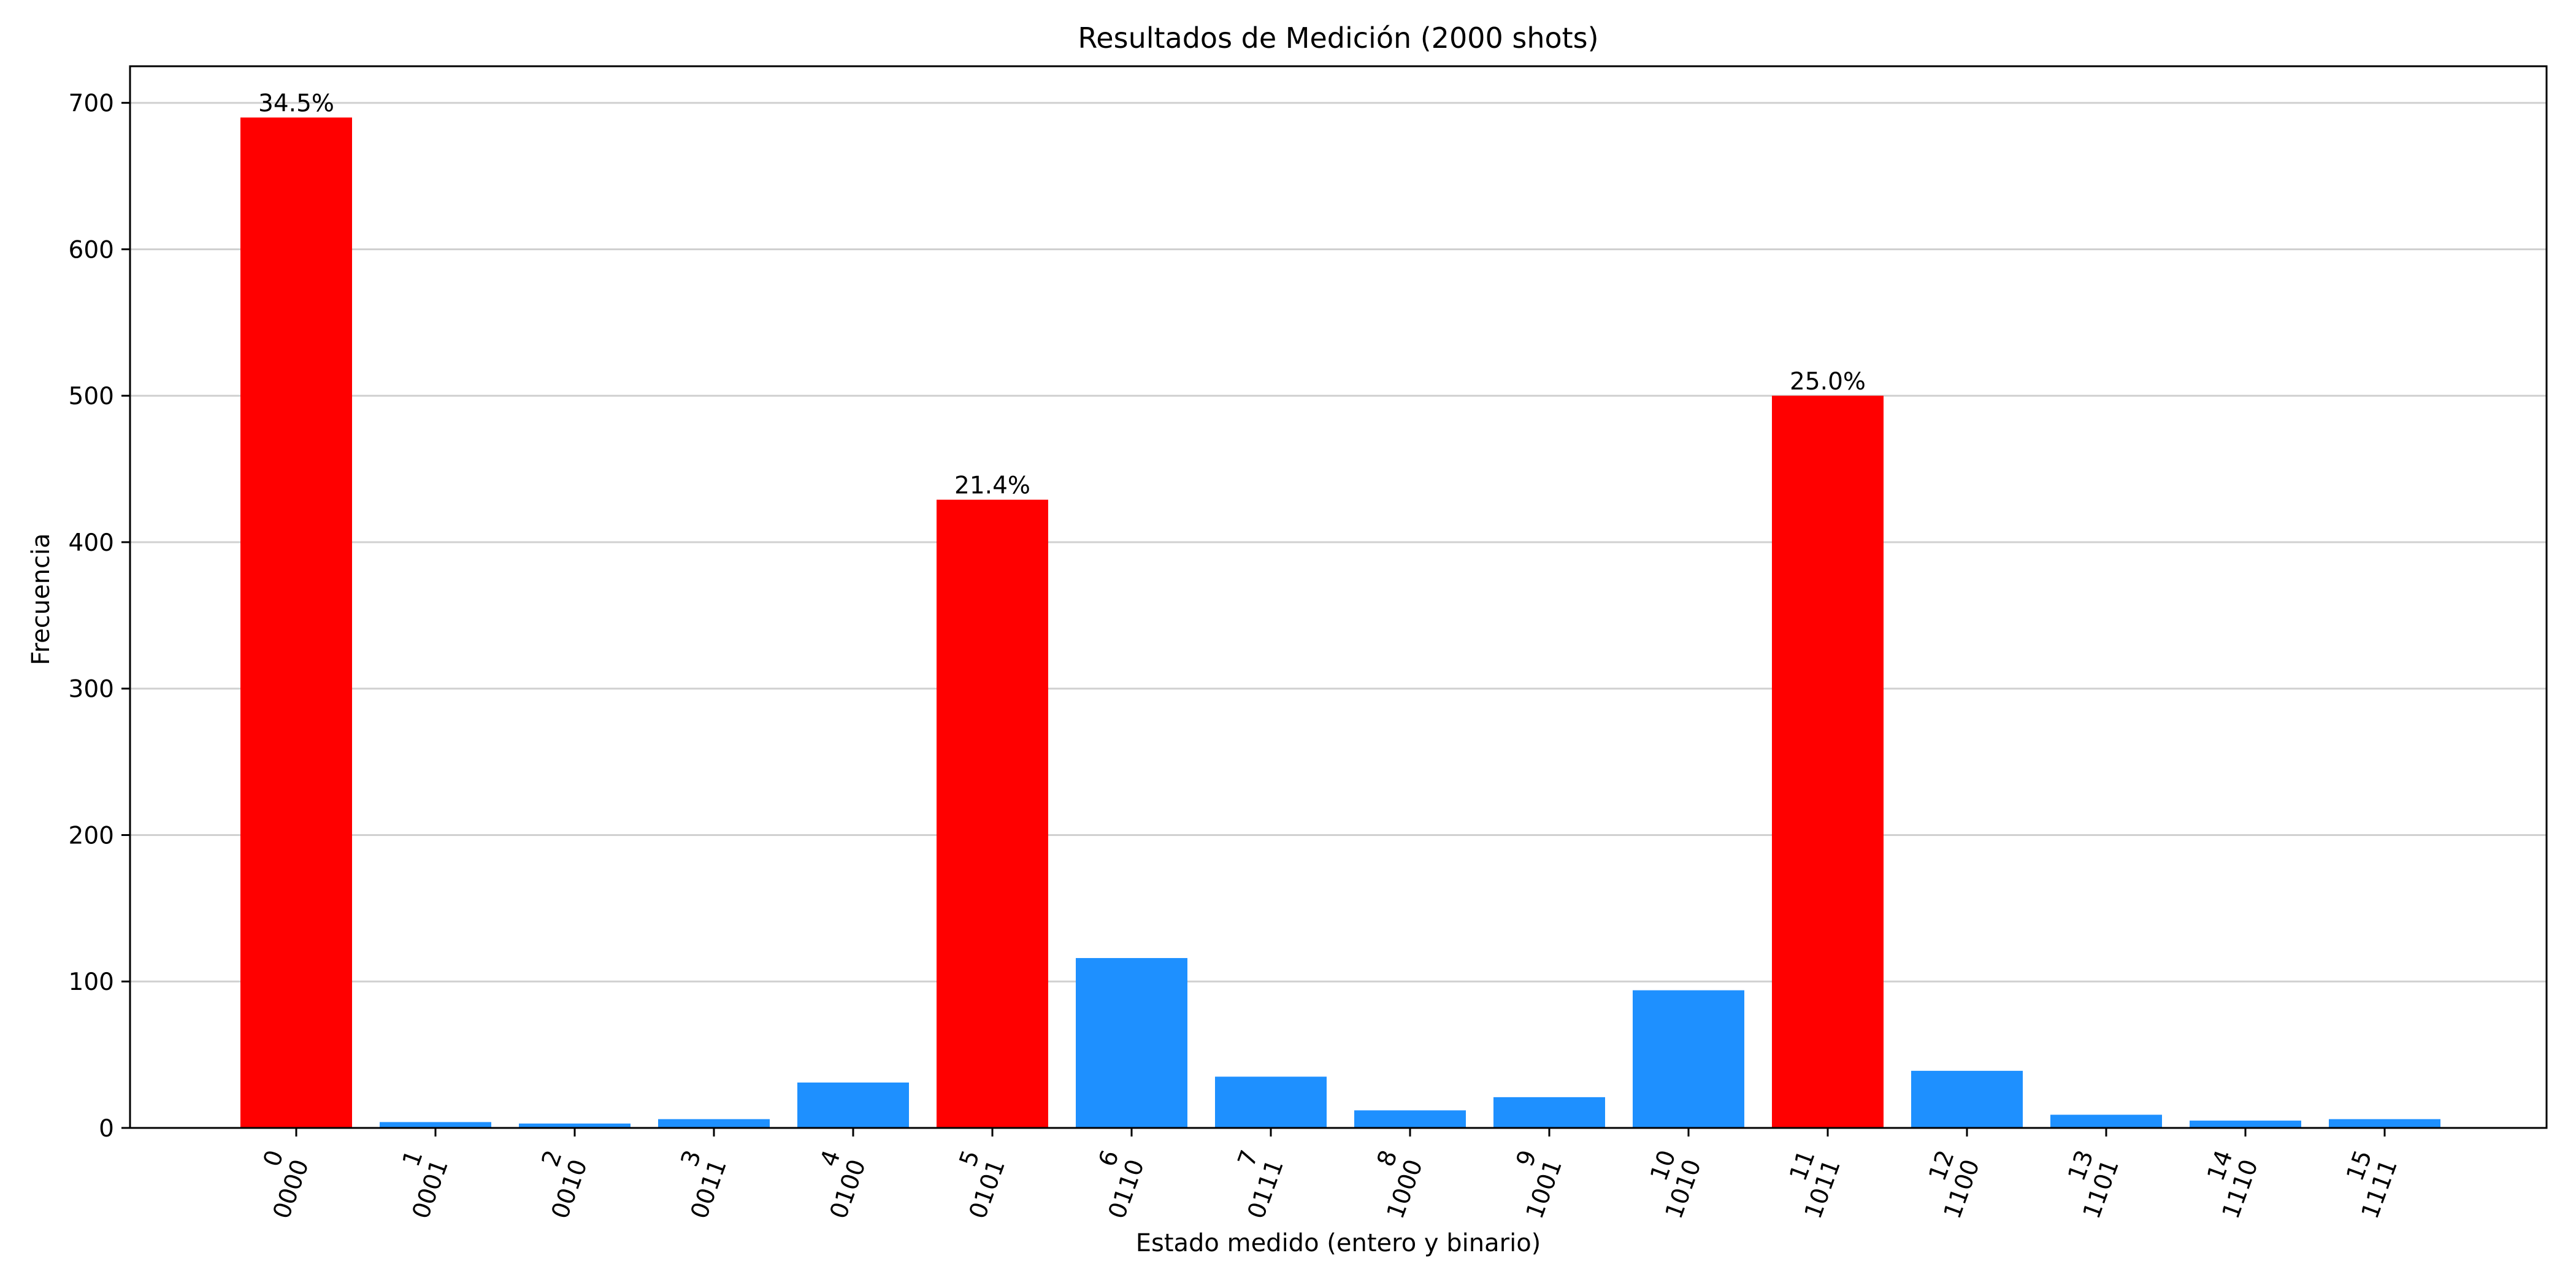  What do you see at coordinates (91, 250) in the screenshot?
I see `y-tick-label: 600` at bounding box center [91, 250].